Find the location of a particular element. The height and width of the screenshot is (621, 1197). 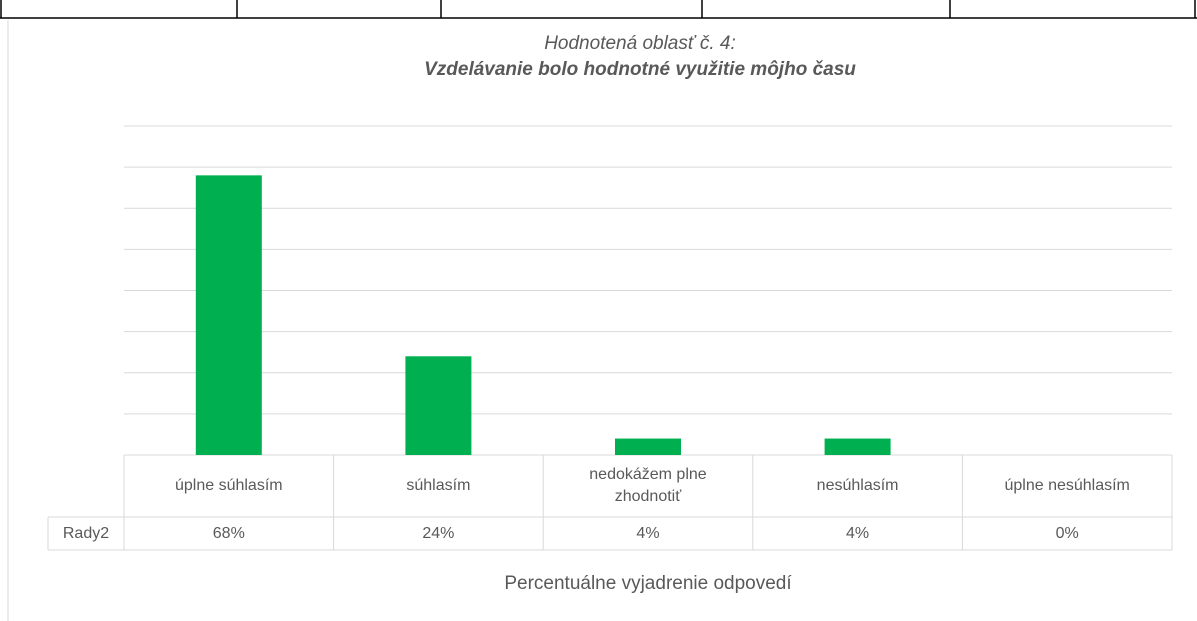

value-label-text: 68% is located at coordinates (228, 533).